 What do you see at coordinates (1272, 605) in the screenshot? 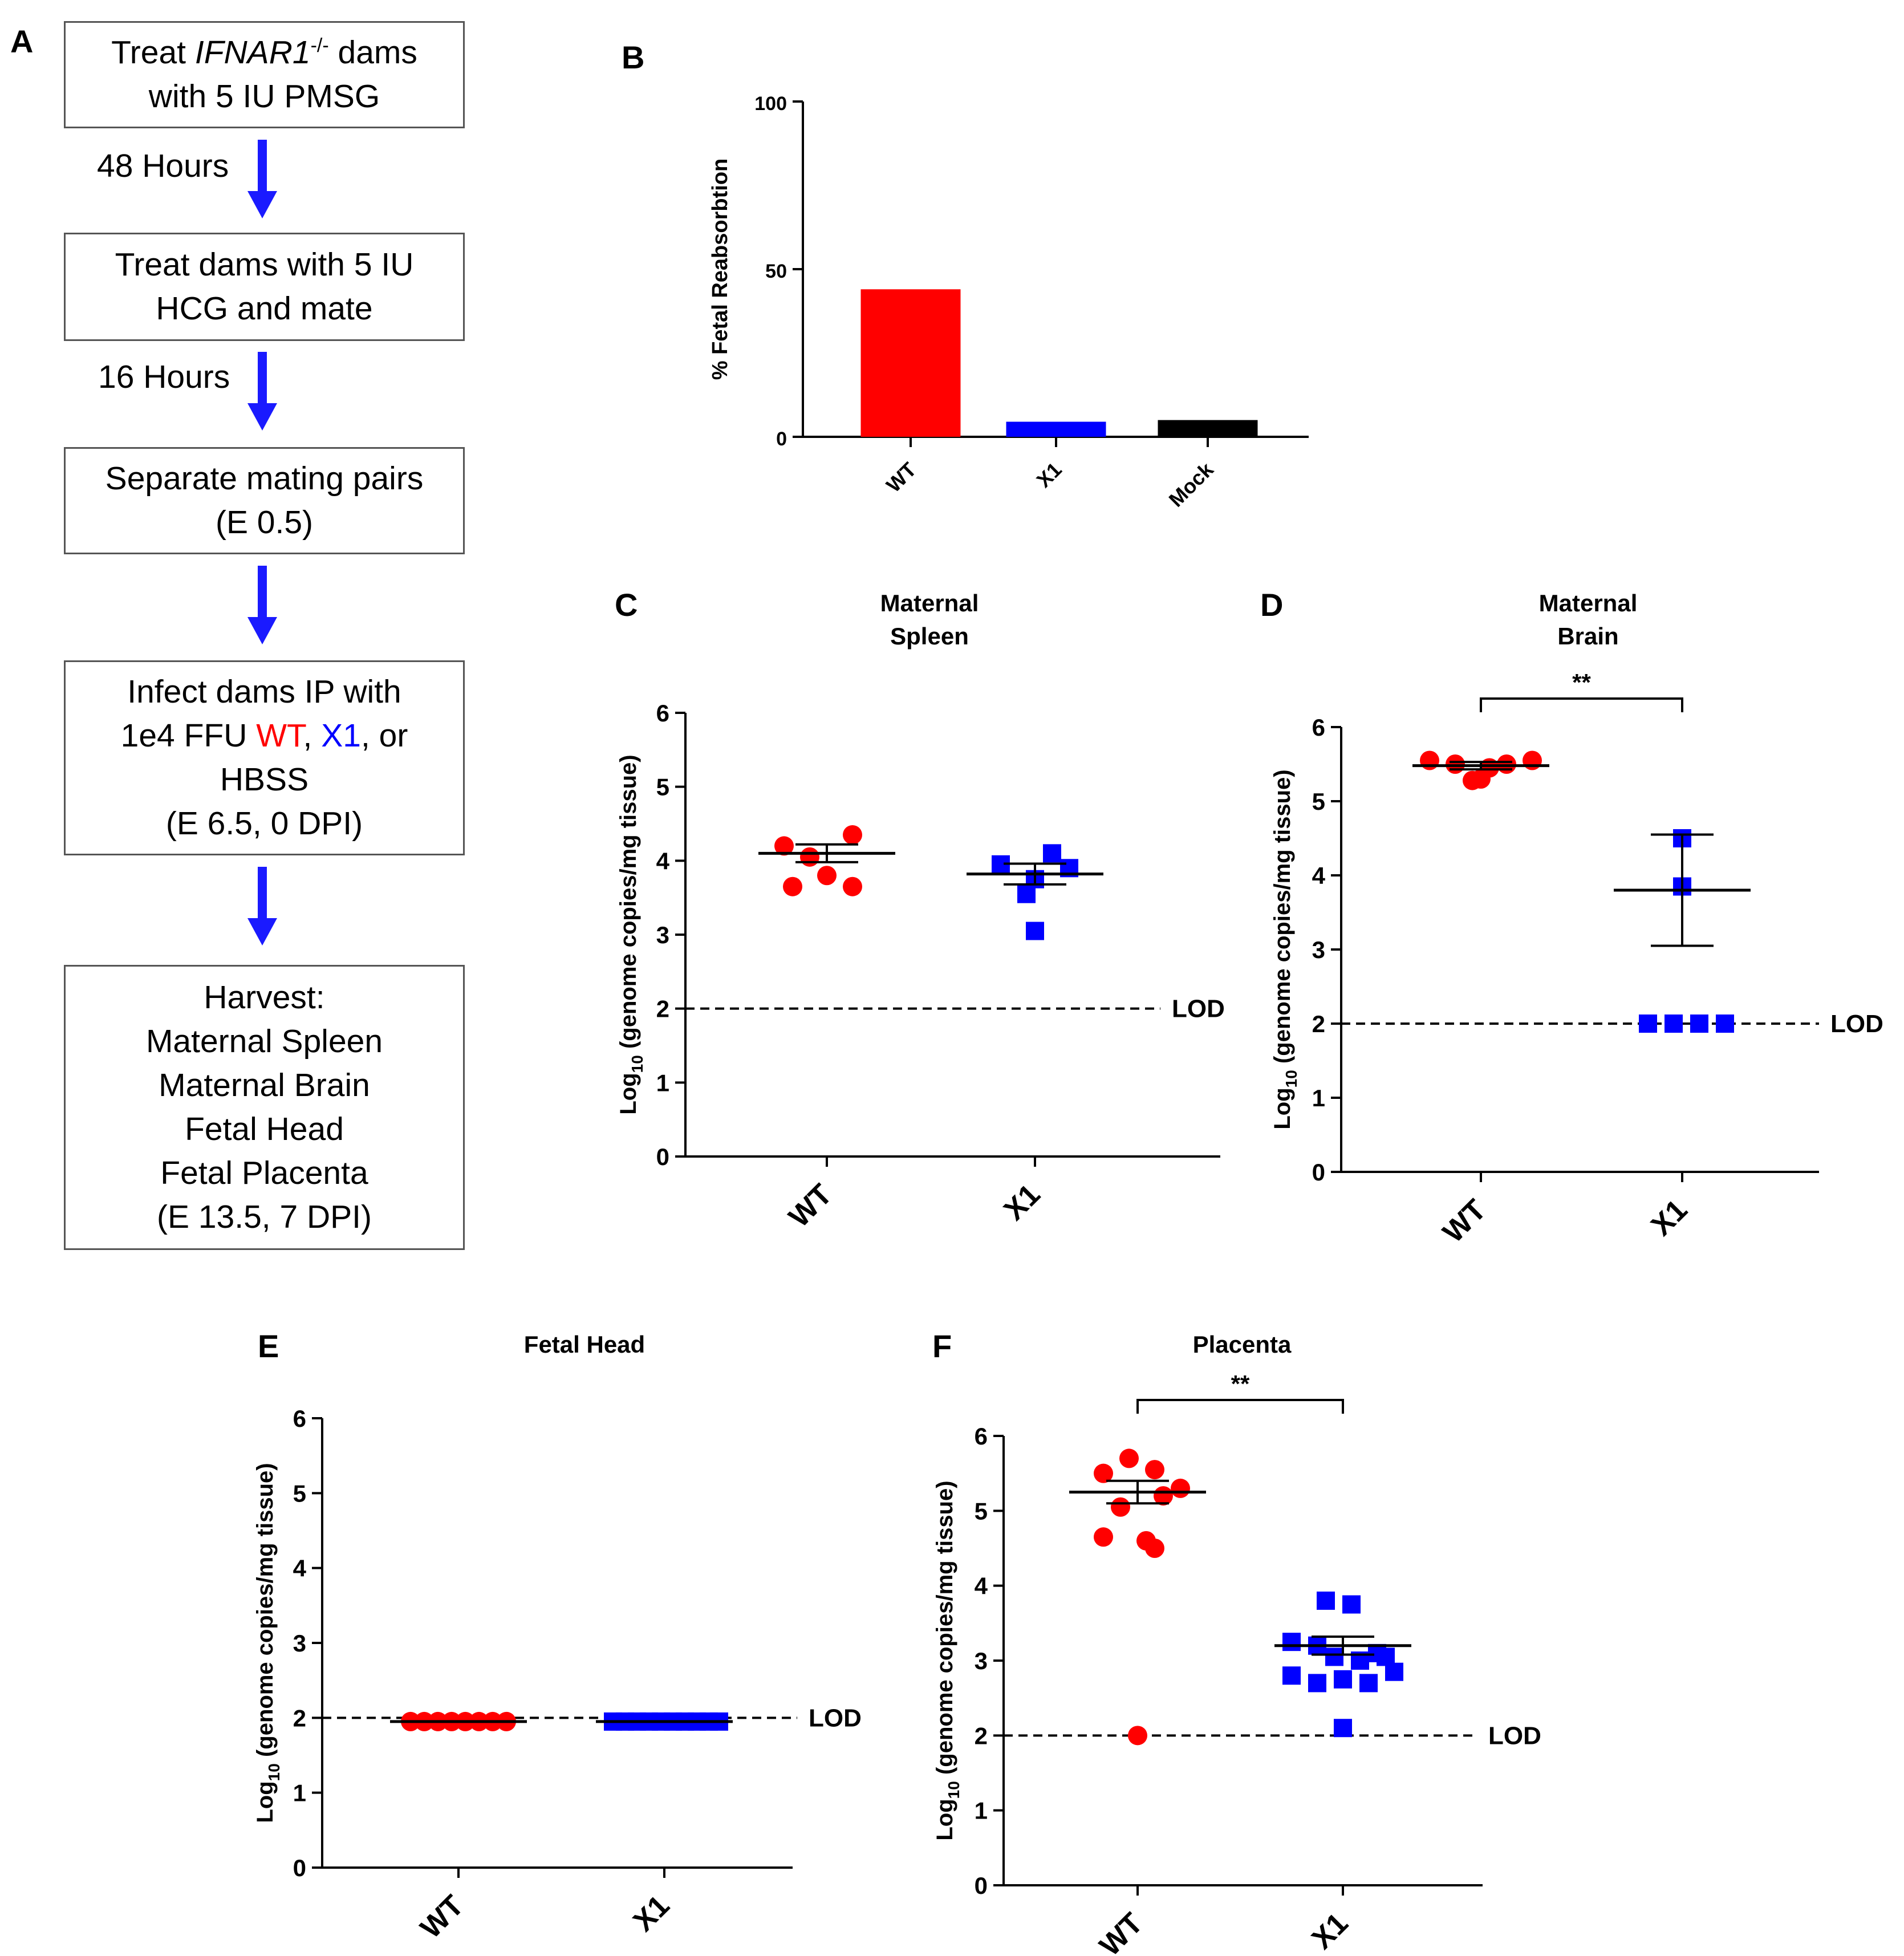
I see `panel-label-d: D` at bounding box center [1272, 605].